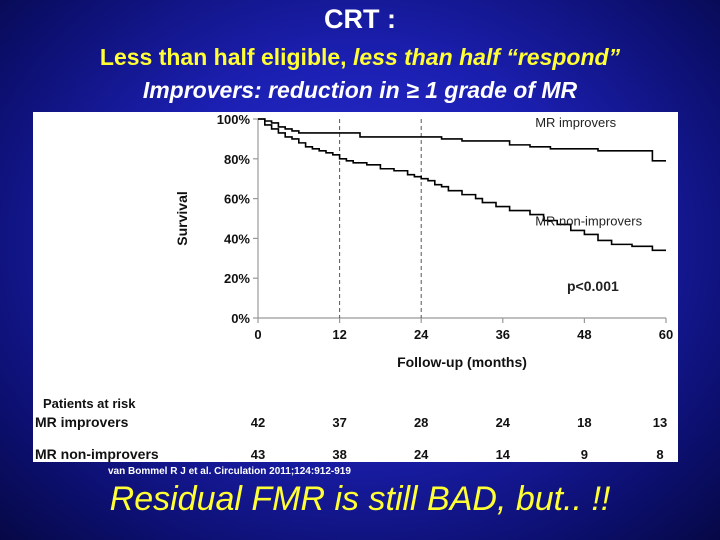 The height and width of the screenshot is (540, 720). I want to click on subtitle-plain: Less than half eligible,, so click(226, 57).